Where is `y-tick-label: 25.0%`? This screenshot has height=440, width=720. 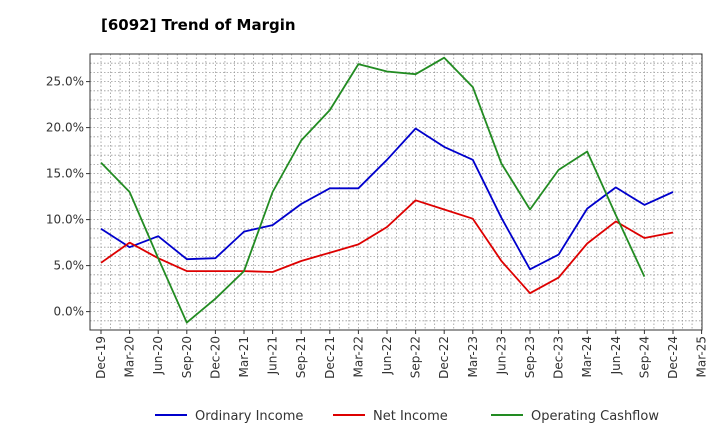 y-tick-label: 25.0% is located at coordinates (65, 82).